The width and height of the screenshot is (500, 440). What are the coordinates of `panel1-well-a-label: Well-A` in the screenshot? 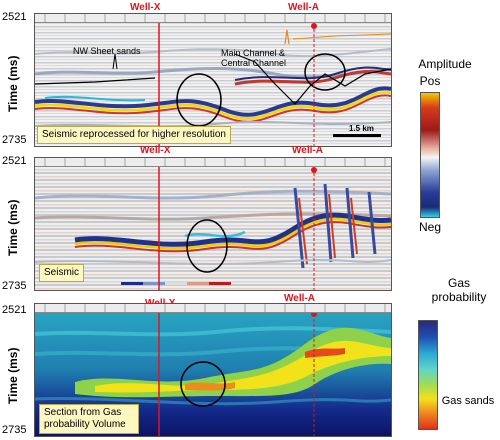 It's located at (303, 7).